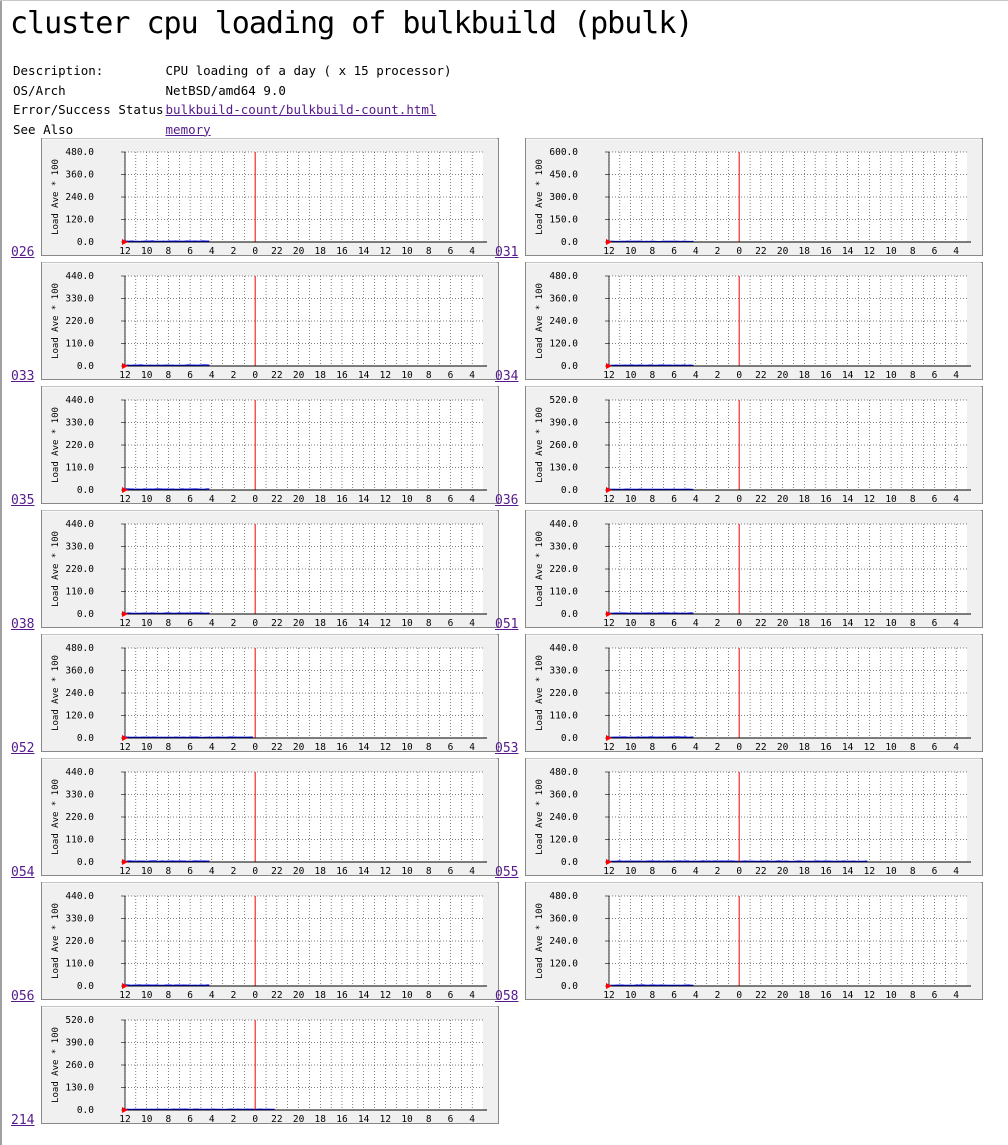 The image size is (1008, 1145). Describe the element at coordinates (23, 1120) in the screenshot. I see `node-link-214: 214` at that location.